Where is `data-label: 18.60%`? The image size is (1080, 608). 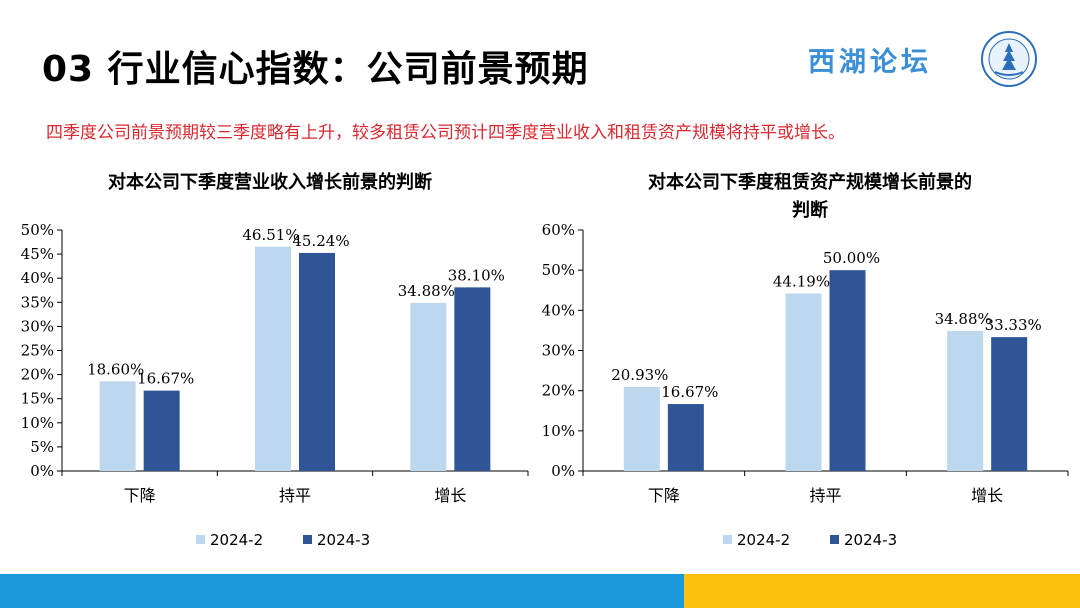
data-label: 18.60% is located at coordinates (115, 369).